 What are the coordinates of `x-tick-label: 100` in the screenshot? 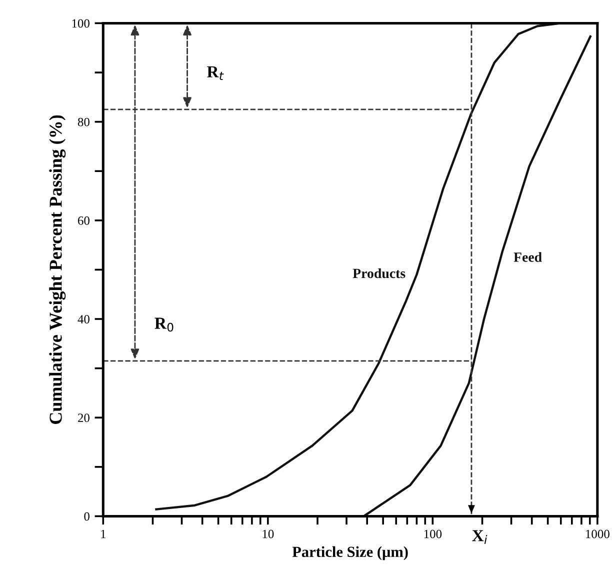 It's located at (433, 534).